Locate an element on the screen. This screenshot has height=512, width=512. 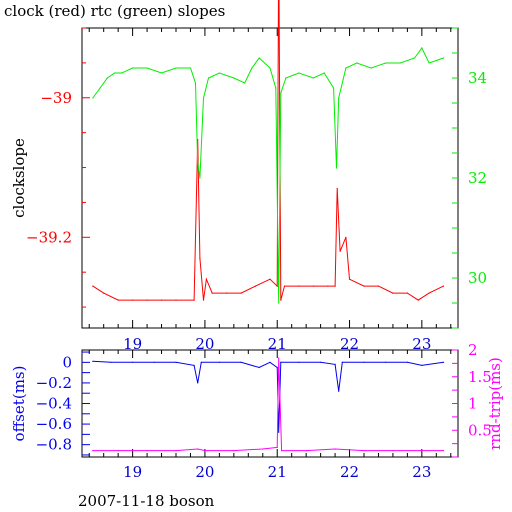
page-title: clock (red) rtc (green) slopes is located at coordinates (115, 11).